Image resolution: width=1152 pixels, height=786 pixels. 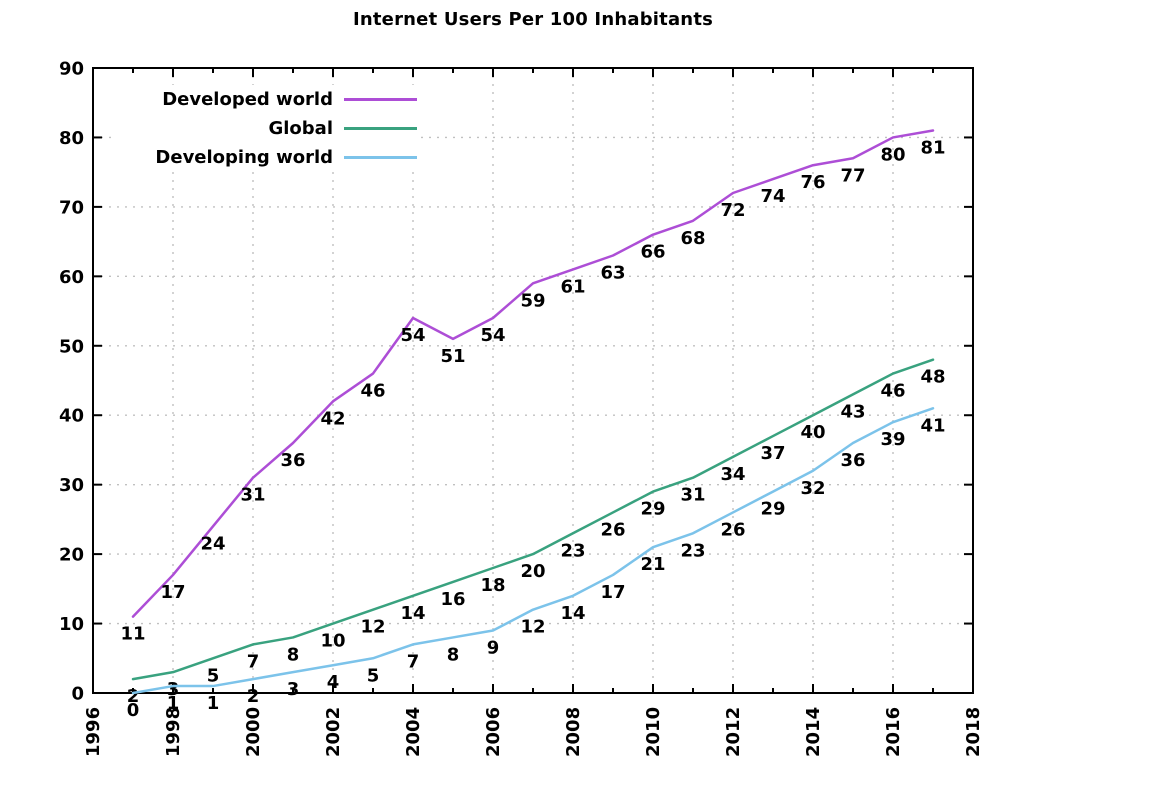 What do you see at coordinates (652, 252) in the screenshot?
I see `data-label: 66` at bounding box center [652, 252].